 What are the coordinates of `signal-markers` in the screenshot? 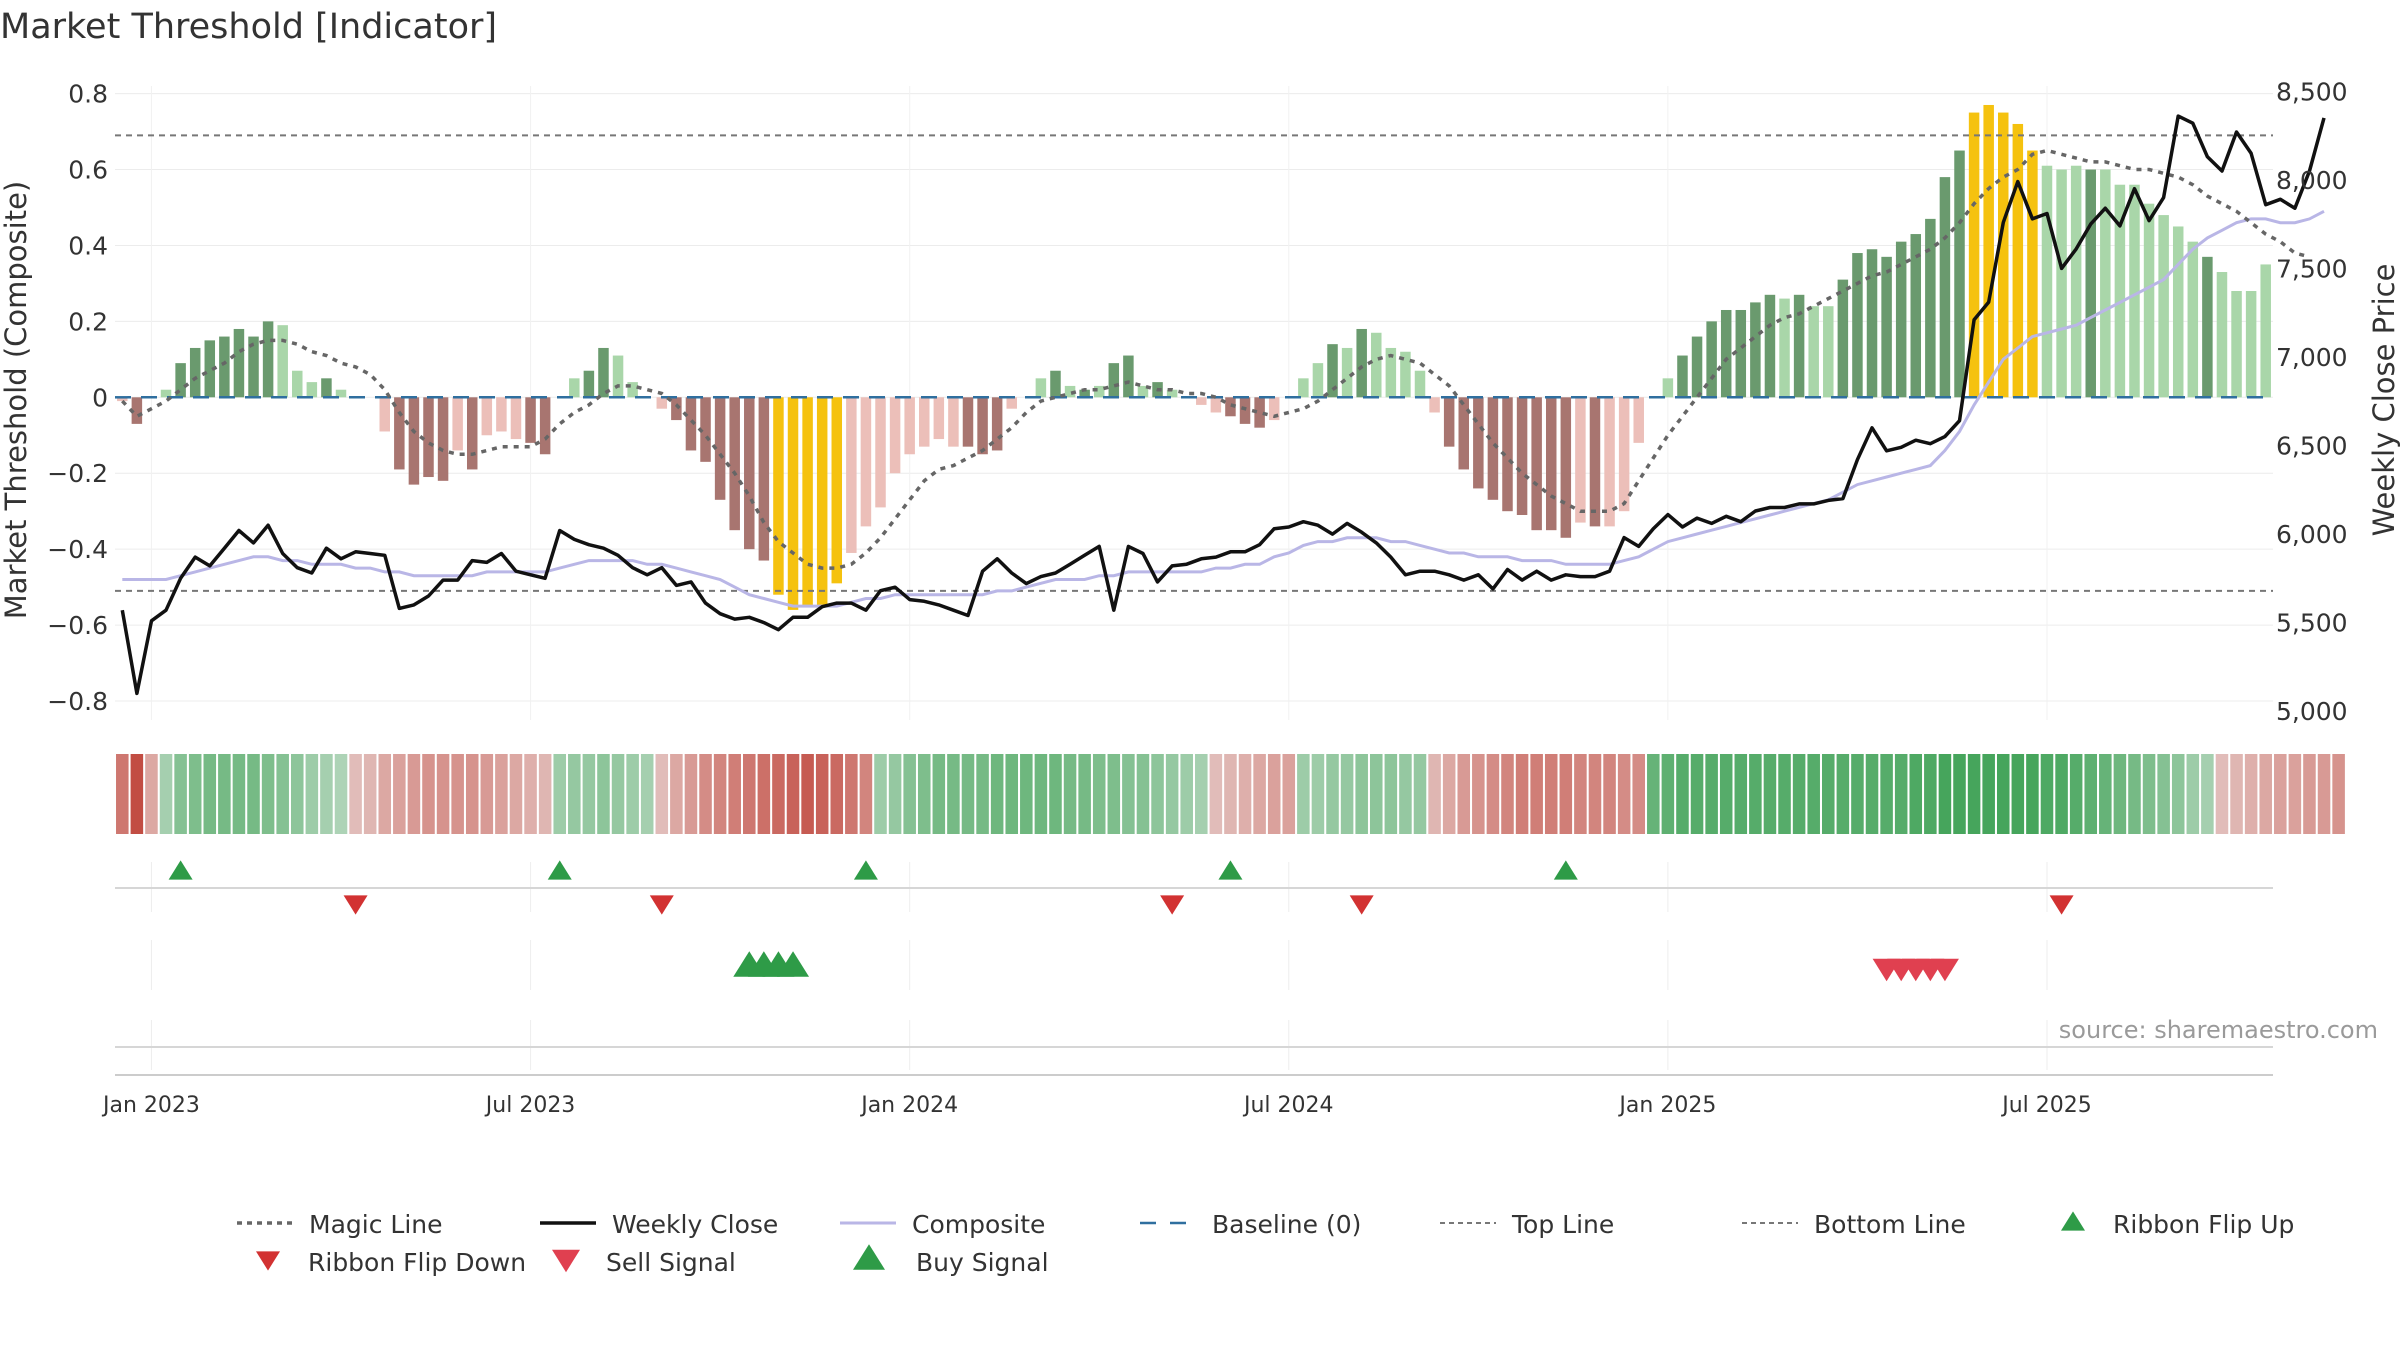 It's located at (1121, 921).